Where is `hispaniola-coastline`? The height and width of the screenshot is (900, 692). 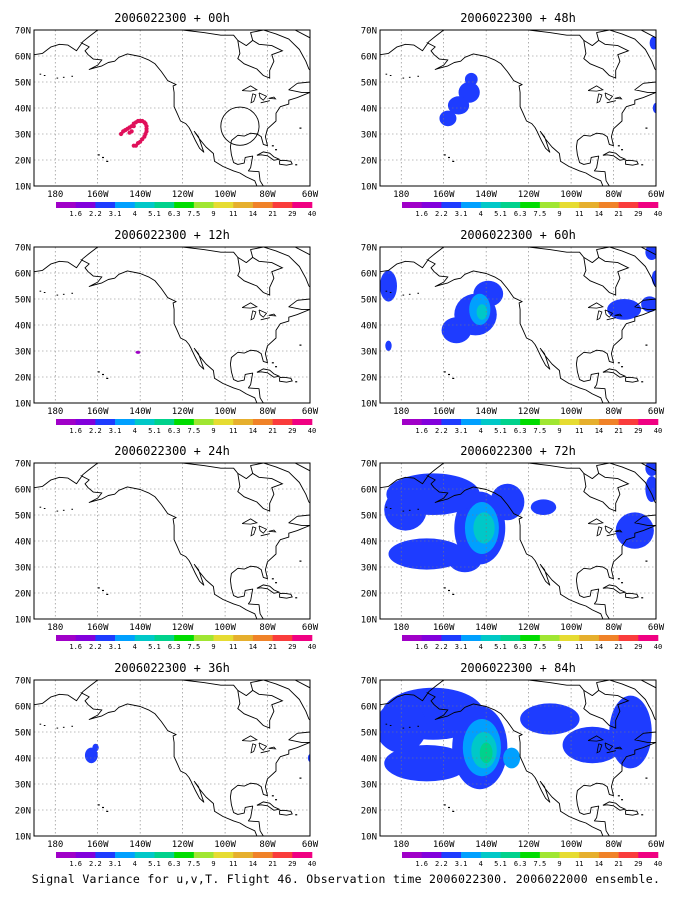
hispaniola-coastline is located at coordinates (632, 162).